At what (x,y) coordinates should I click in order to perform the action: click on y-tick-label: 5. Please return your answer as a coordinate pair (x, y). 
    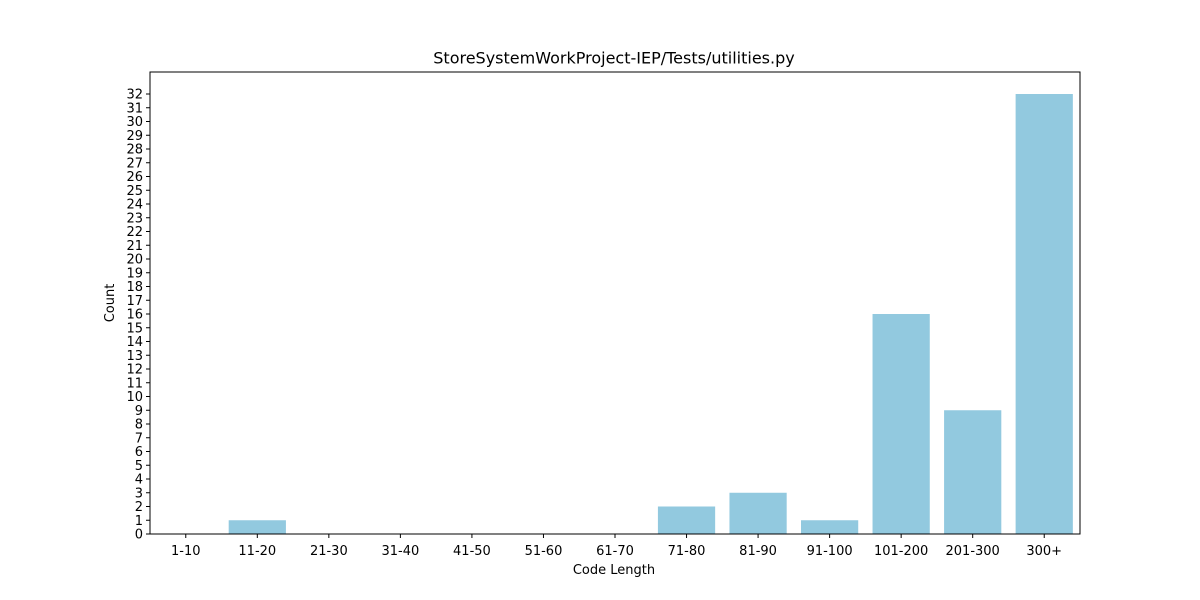
    Looking at the image, I should click on (139, 466).